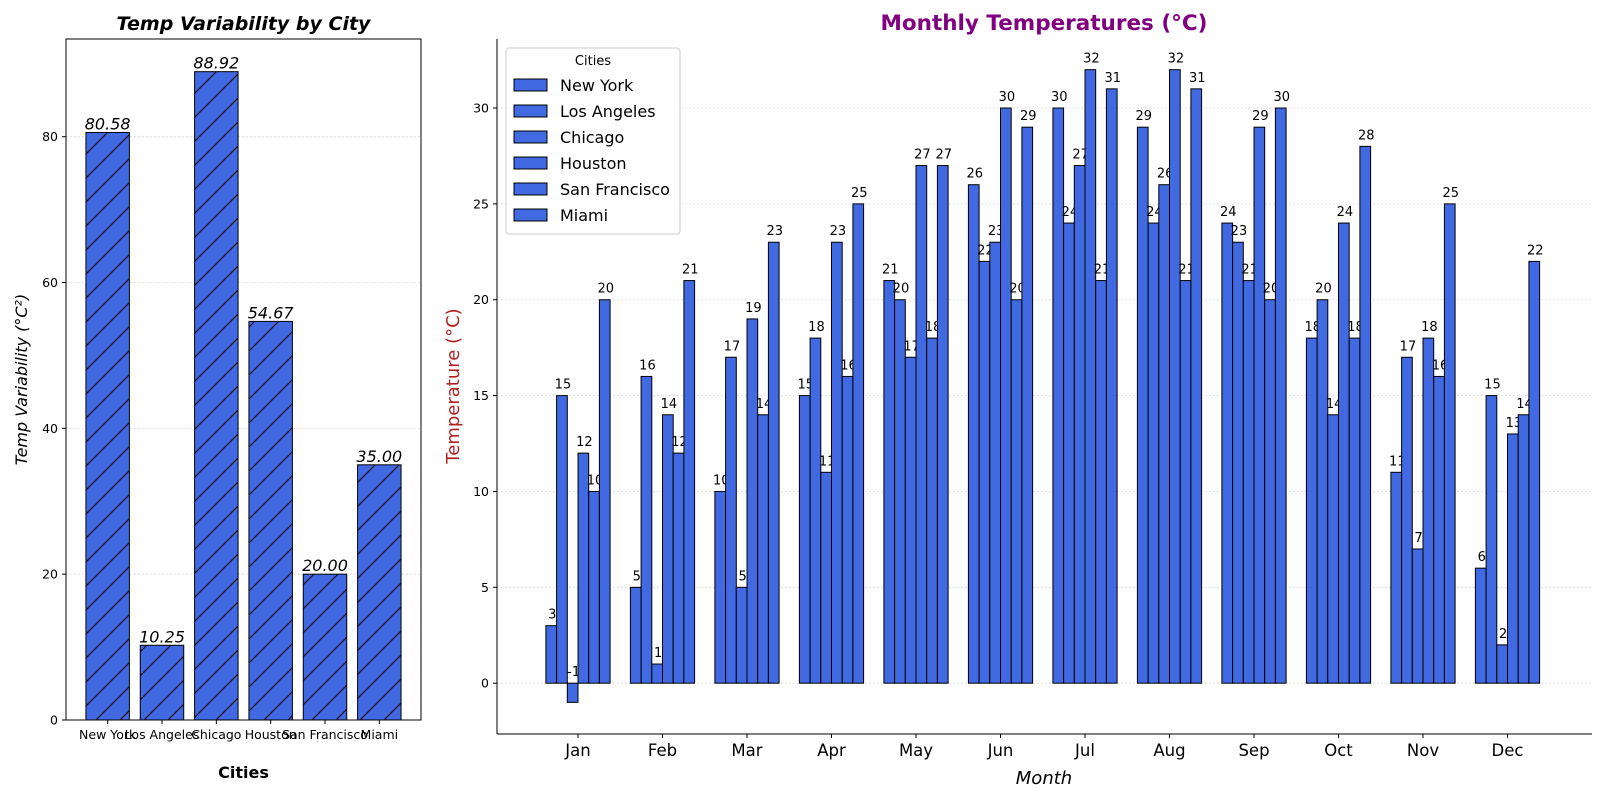  I want to click on left-x-tick-label: Chicago, so click(216, 734).